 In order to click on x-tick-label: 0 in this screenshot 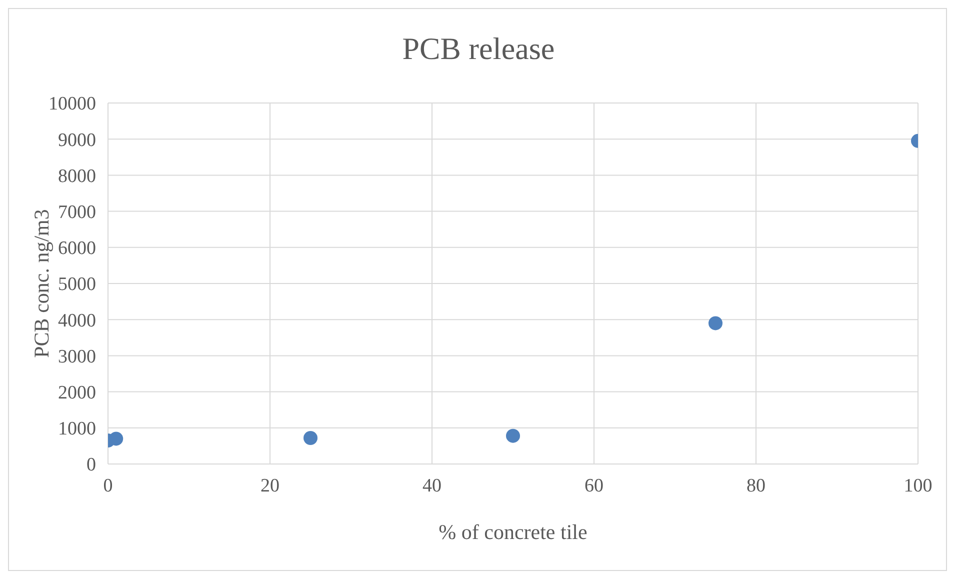, I will do `click(108, 485)`.